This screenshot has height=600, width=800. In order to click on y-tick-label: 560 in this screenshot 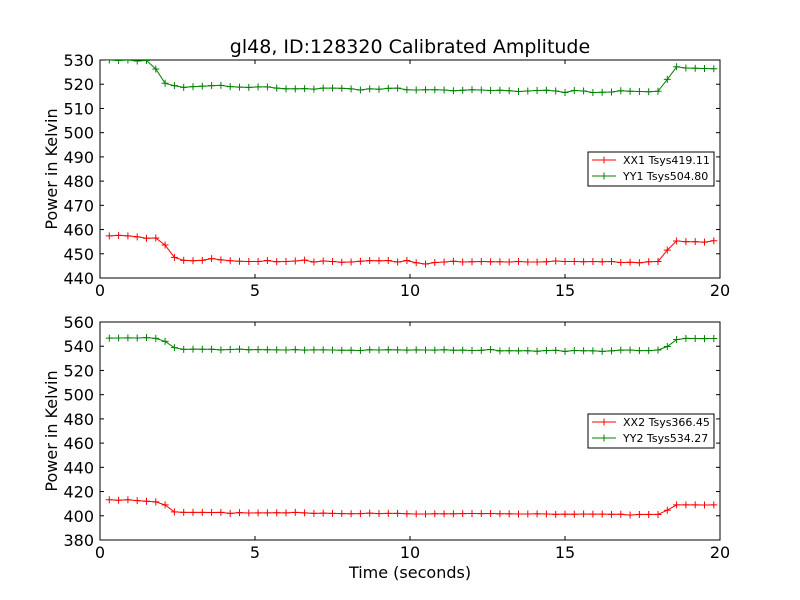, I will do `click(78, 322)`.